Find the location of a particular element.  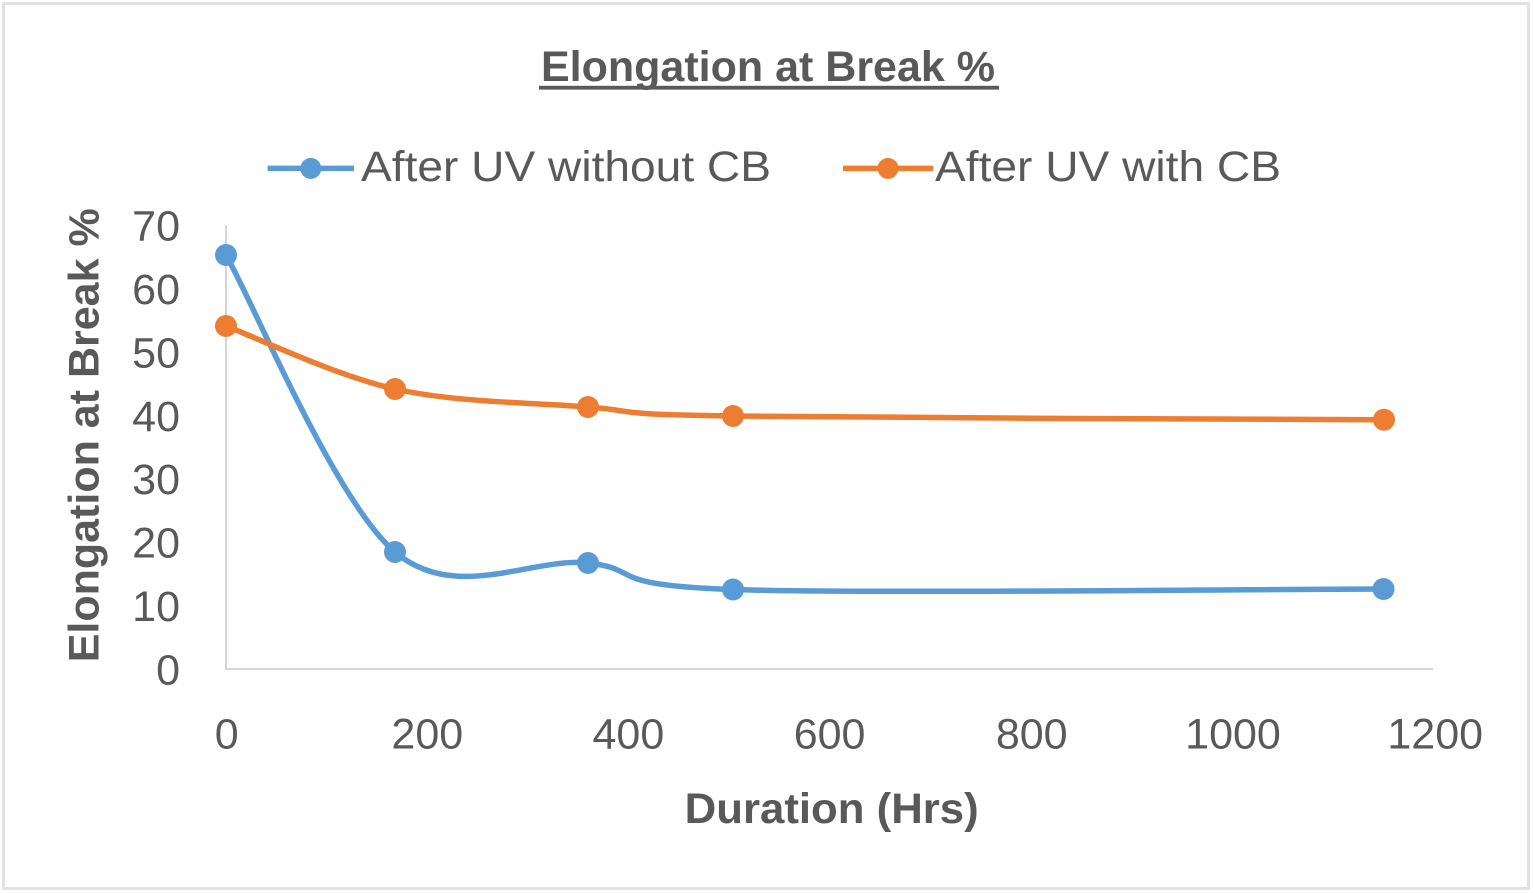

svg-text: 60 is located at coordinates (156, 290).